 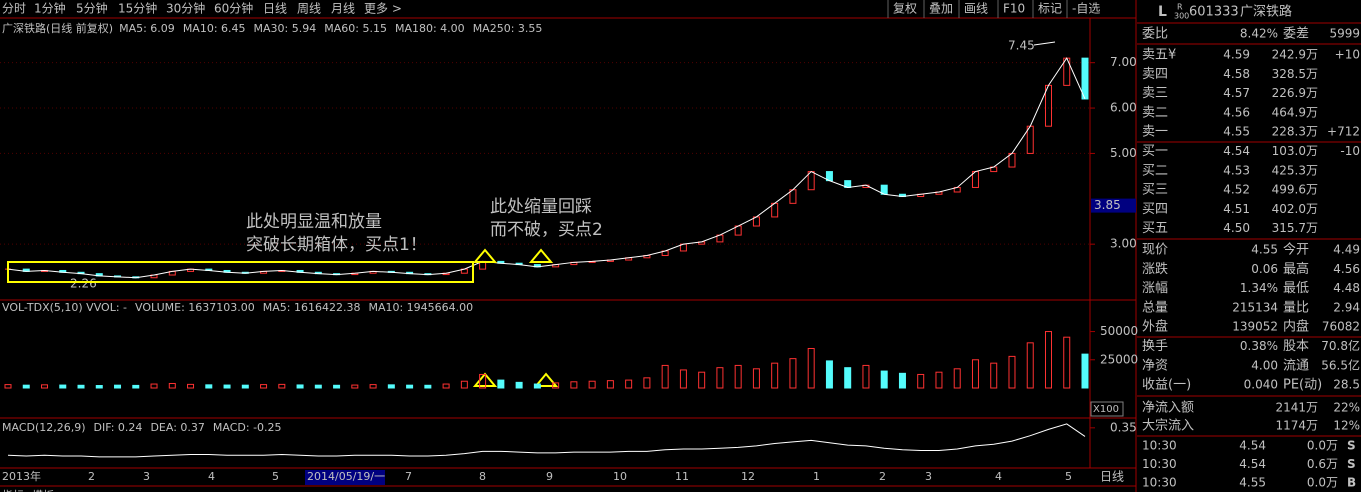 What do you see at coordinates (1343, 132) in the screenshot?
I see `book-change: +712` at bounding box center [1343, 132].